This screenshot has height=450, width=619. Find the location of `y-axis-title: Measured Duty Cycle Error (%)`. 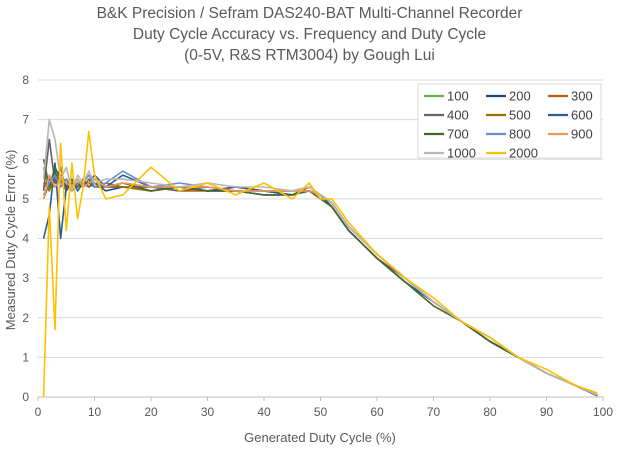

y-axis-title: Measured Duty Cycle Error (%) is located at coordinates (10, 240).